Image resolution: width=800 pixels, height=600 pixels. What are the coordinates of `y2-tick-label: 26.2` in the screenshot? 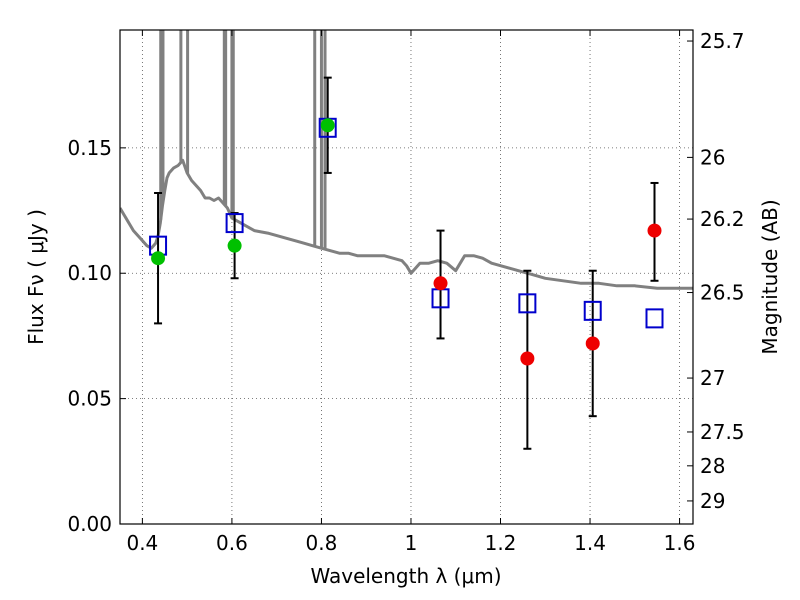 It's located at (722, 219).